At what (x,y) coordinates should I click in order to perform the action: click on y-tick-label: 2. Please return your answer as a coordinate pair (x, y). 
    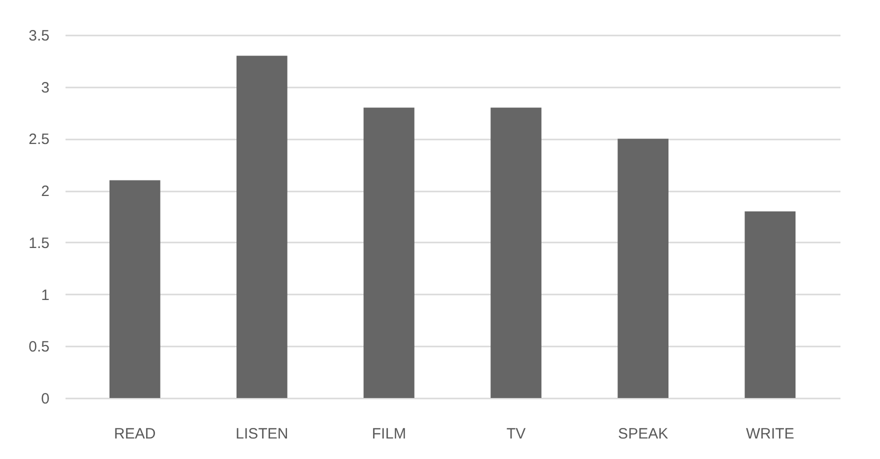
    Looking at the image, I should click on (45, 191).